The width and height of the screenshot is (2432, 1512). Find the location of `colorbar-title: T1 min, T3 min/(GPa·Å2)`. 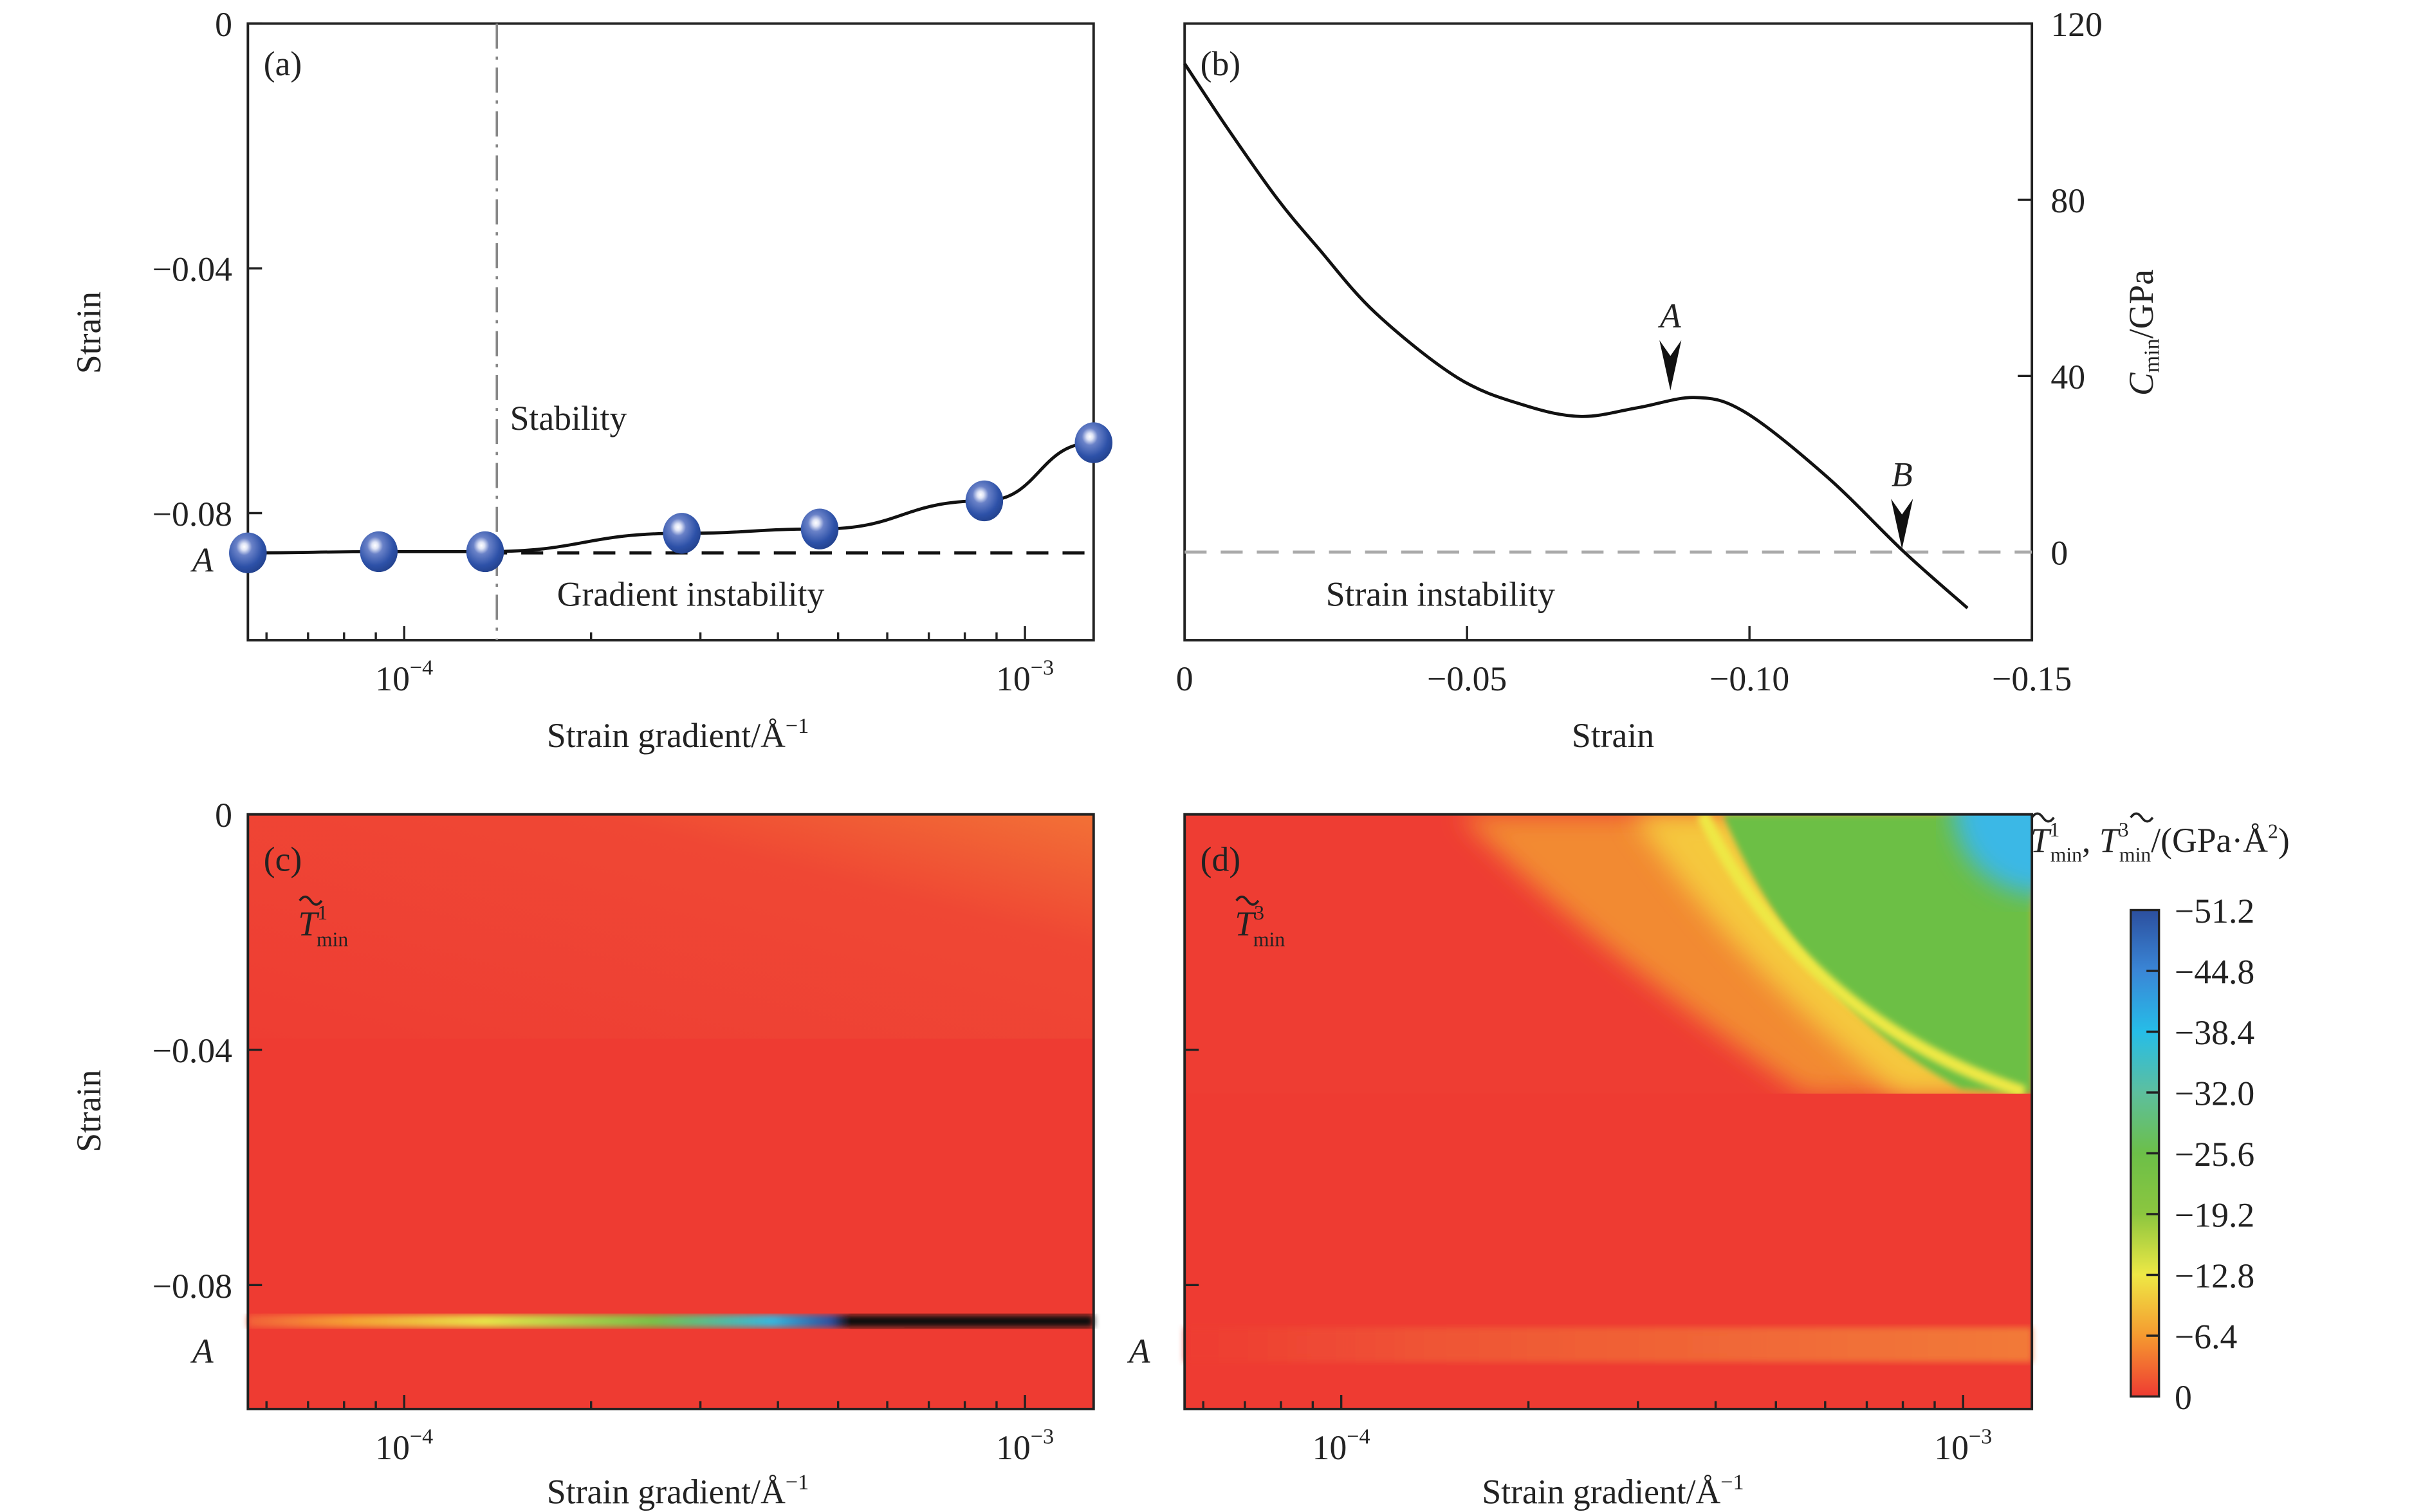

colorbar-title: T1 min, T3 min/(GPa·Å2) is located at coordinates (2160, 839).